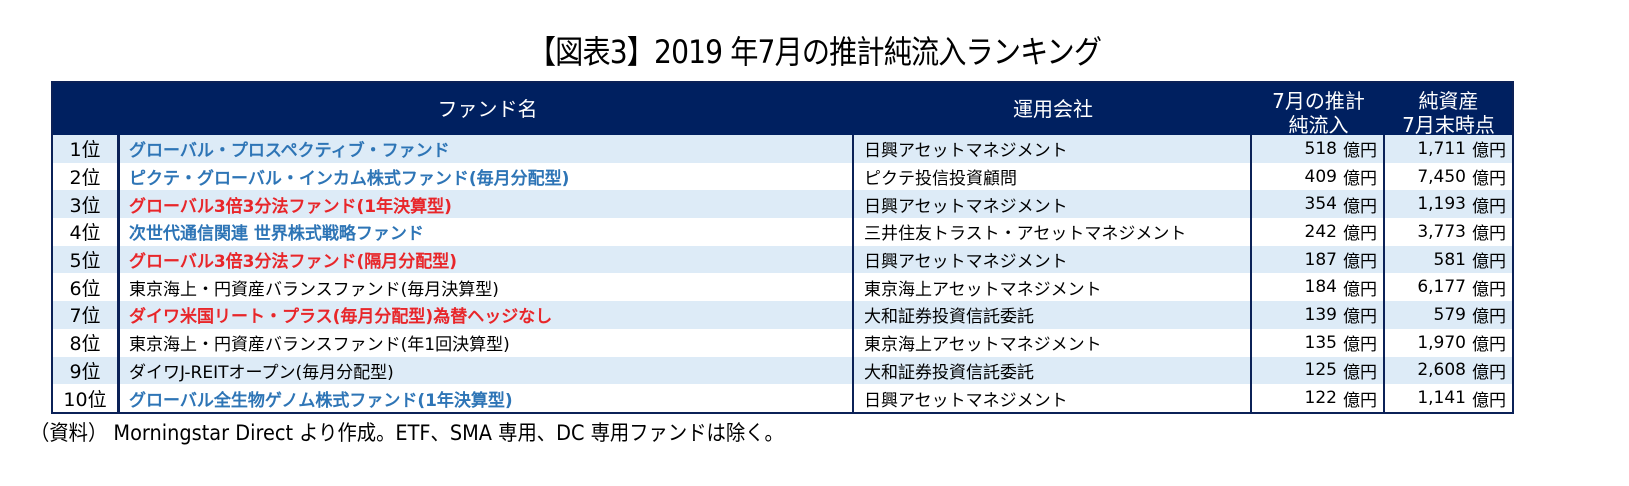 This screenshot has width=1629, height=486. What do you see at coordinates (1320, 148) in the screenshot?
I see `inflow-value: 518` at bounding box center [1320, 148].